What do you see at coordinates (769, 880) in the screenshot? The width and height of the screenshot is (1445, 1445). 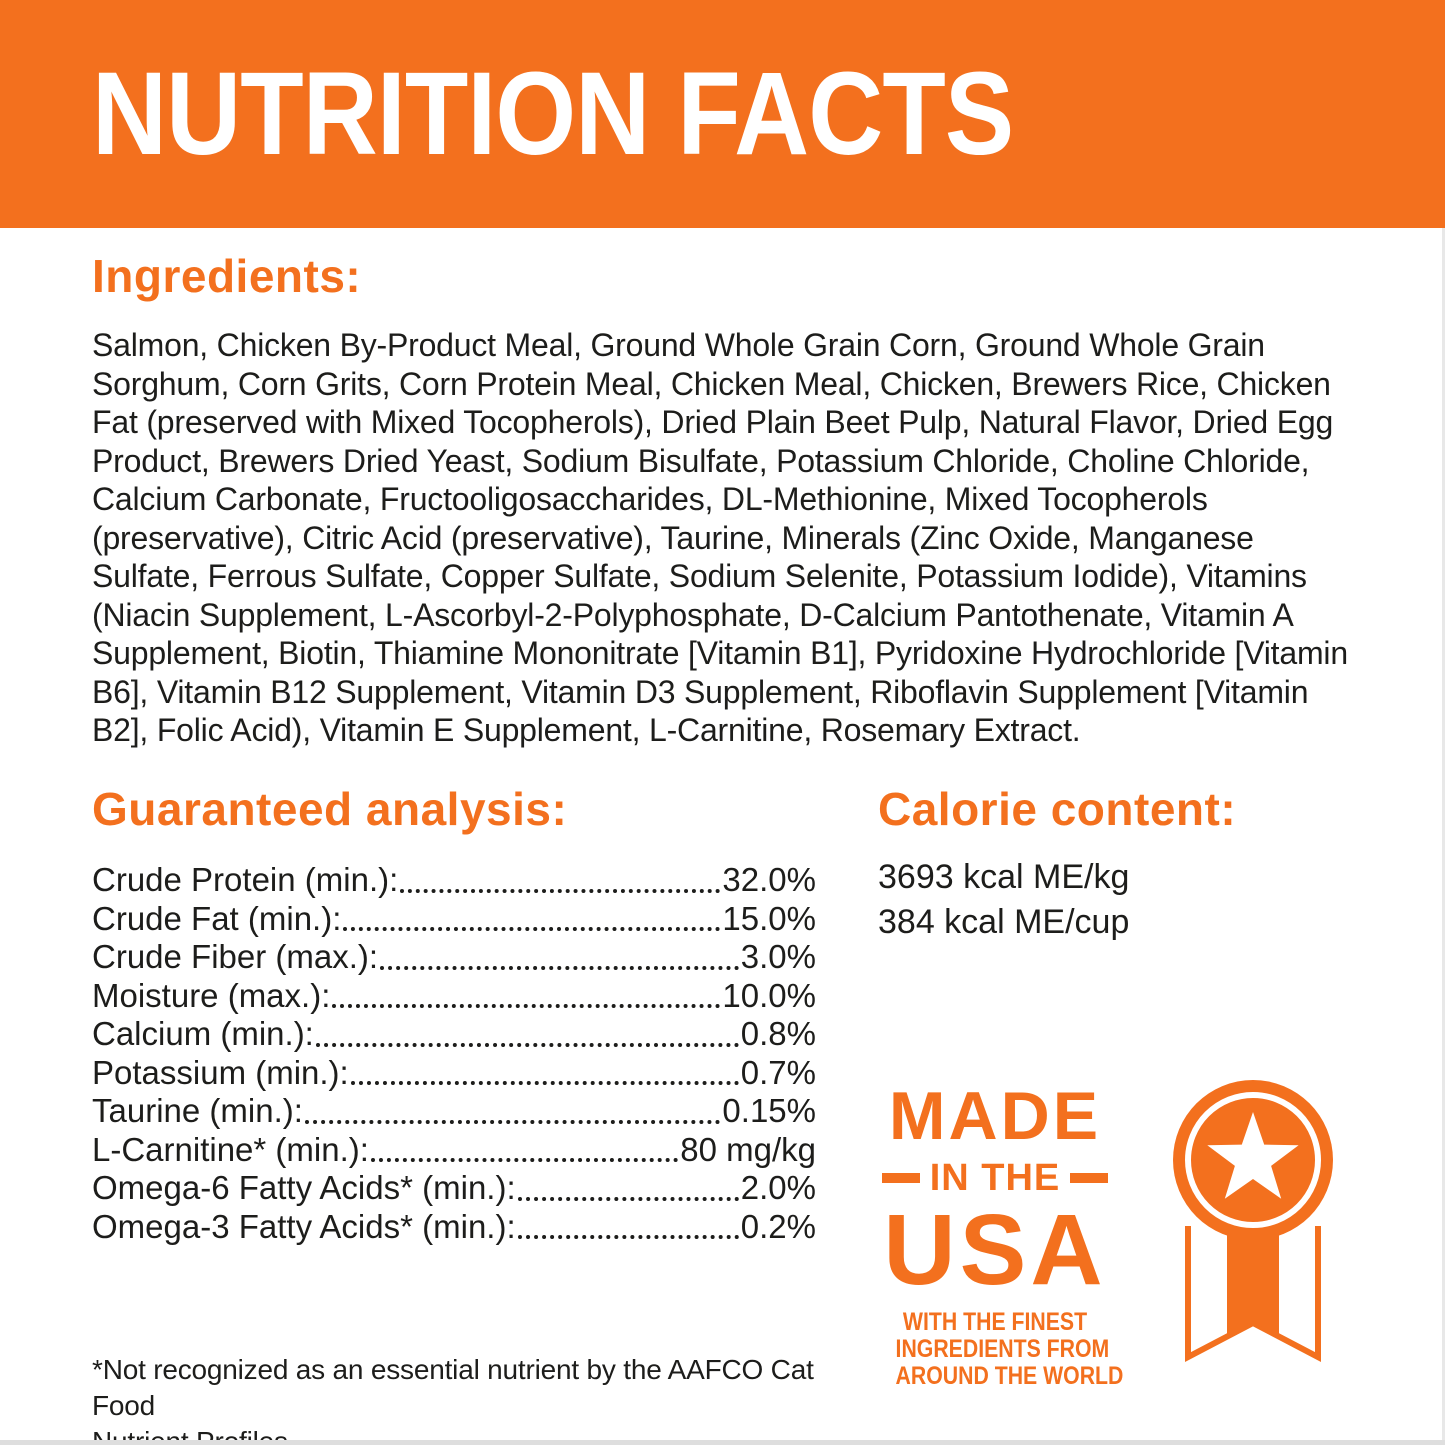 I see `analysis-value: 32.0%` at bounding box center [769, 880].